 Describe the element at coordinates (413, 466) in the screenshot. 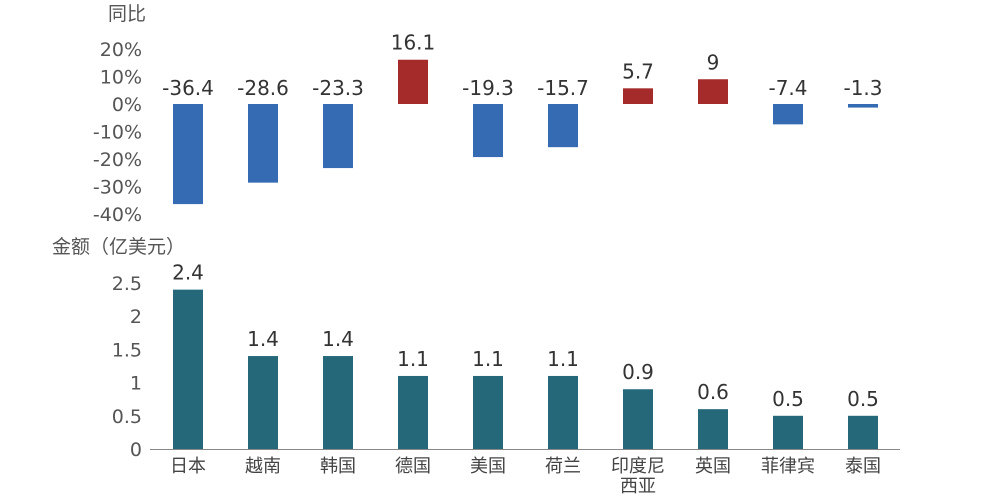

I see `category-label: 德国` at that location.